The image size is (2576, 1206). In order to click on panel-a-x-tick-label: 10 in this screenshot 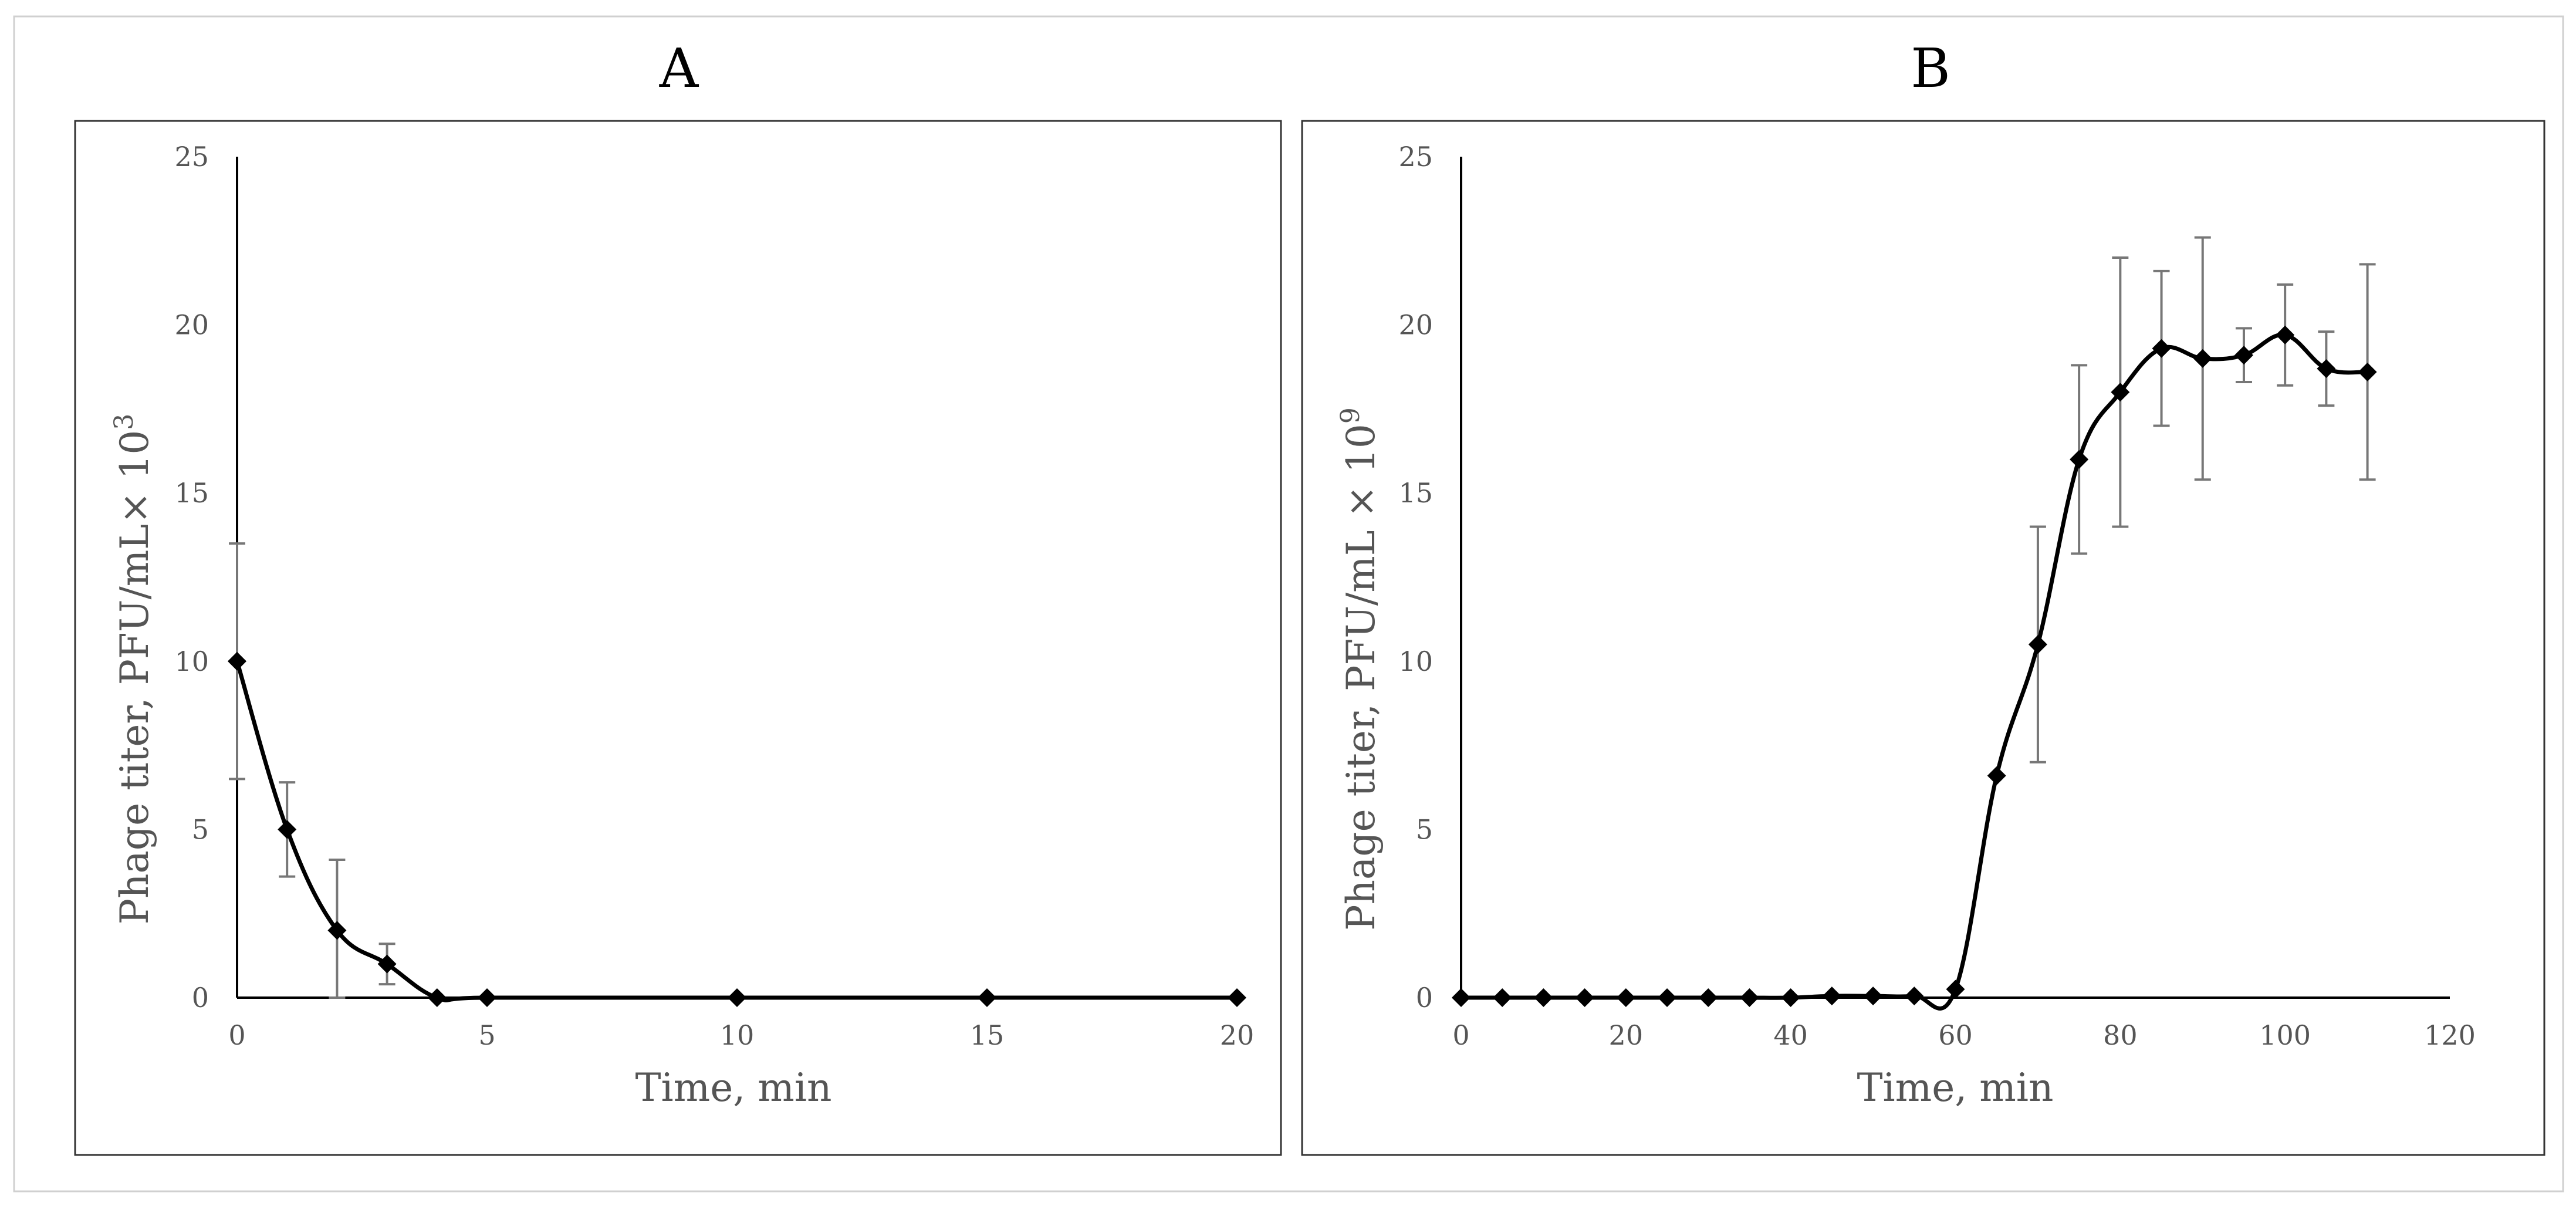, I will do `click(737, 1035)`.